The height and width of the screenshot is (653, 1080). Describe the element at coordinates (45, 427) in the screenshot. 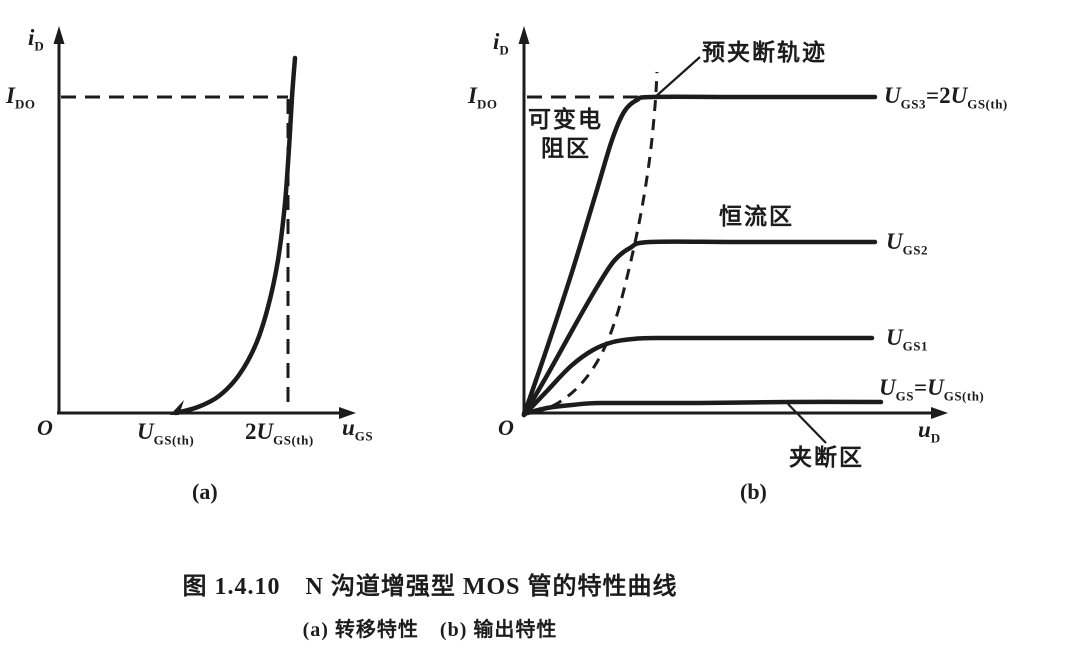

I see `plot-a-origin-label: O` at that location.